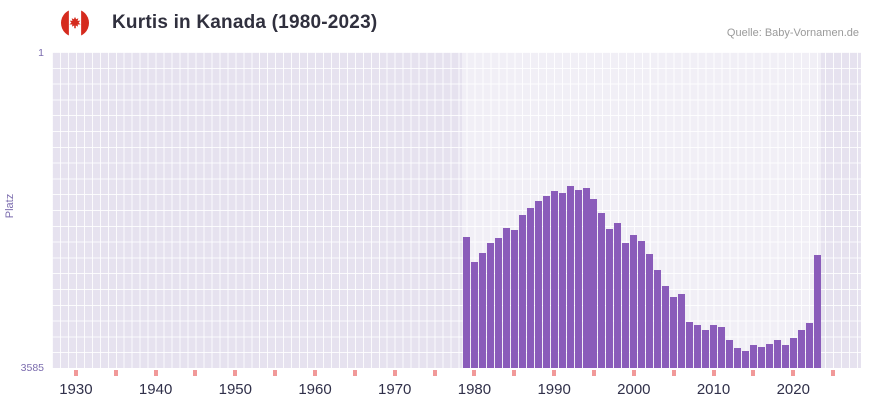  What do you see at coordinates (721, 347) in the screenshot?
I see `bar-2011` at bounding box center [721, 347].